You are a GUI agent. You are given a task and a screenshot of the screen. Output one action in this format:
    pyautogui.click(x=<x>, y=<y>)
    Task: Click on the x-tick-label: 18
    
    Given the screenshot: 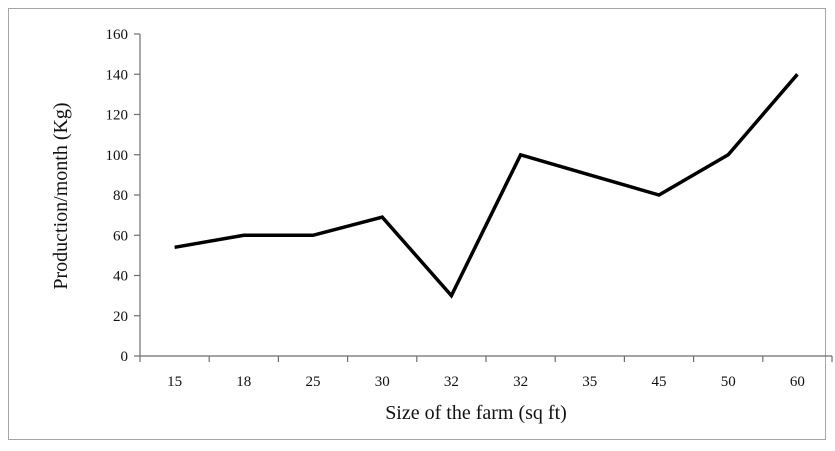 What is the action you would take?
    pyautogui.click(x=243, y=382)
    